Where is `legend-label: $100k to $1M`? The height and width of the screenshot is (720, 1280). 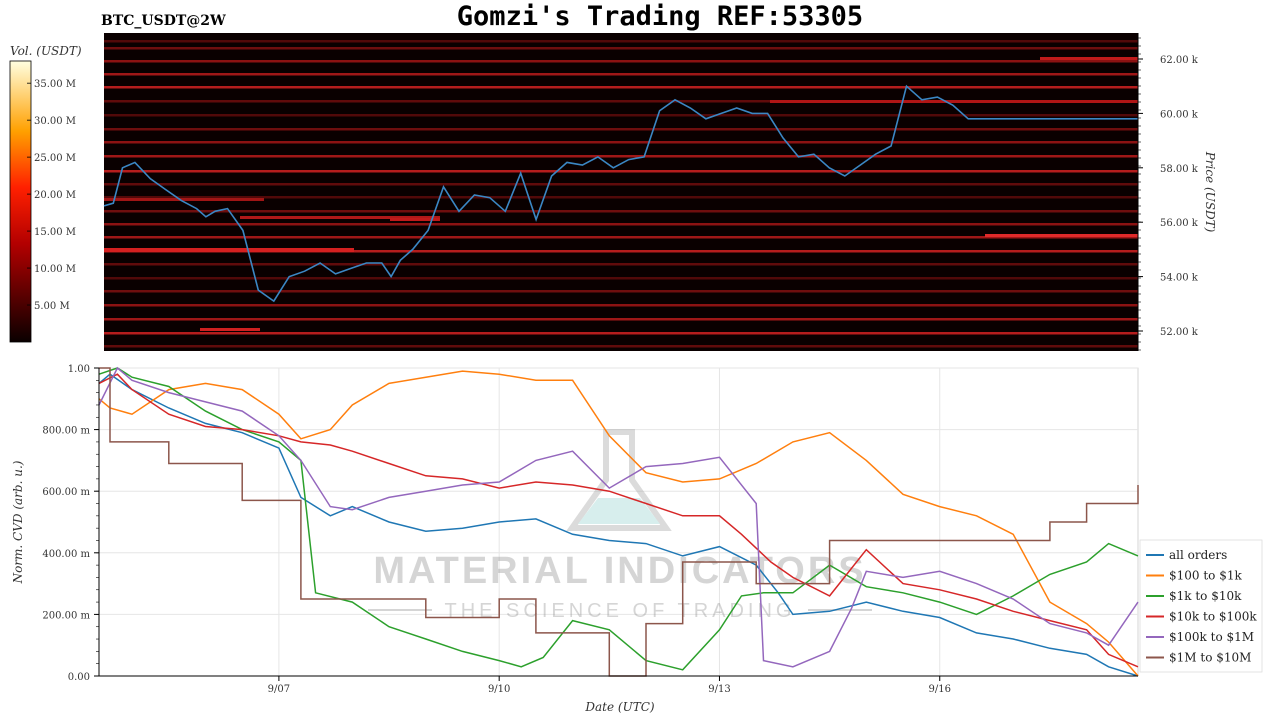
legend-label: $100k to $1M is located at coordinates (1211, 637).